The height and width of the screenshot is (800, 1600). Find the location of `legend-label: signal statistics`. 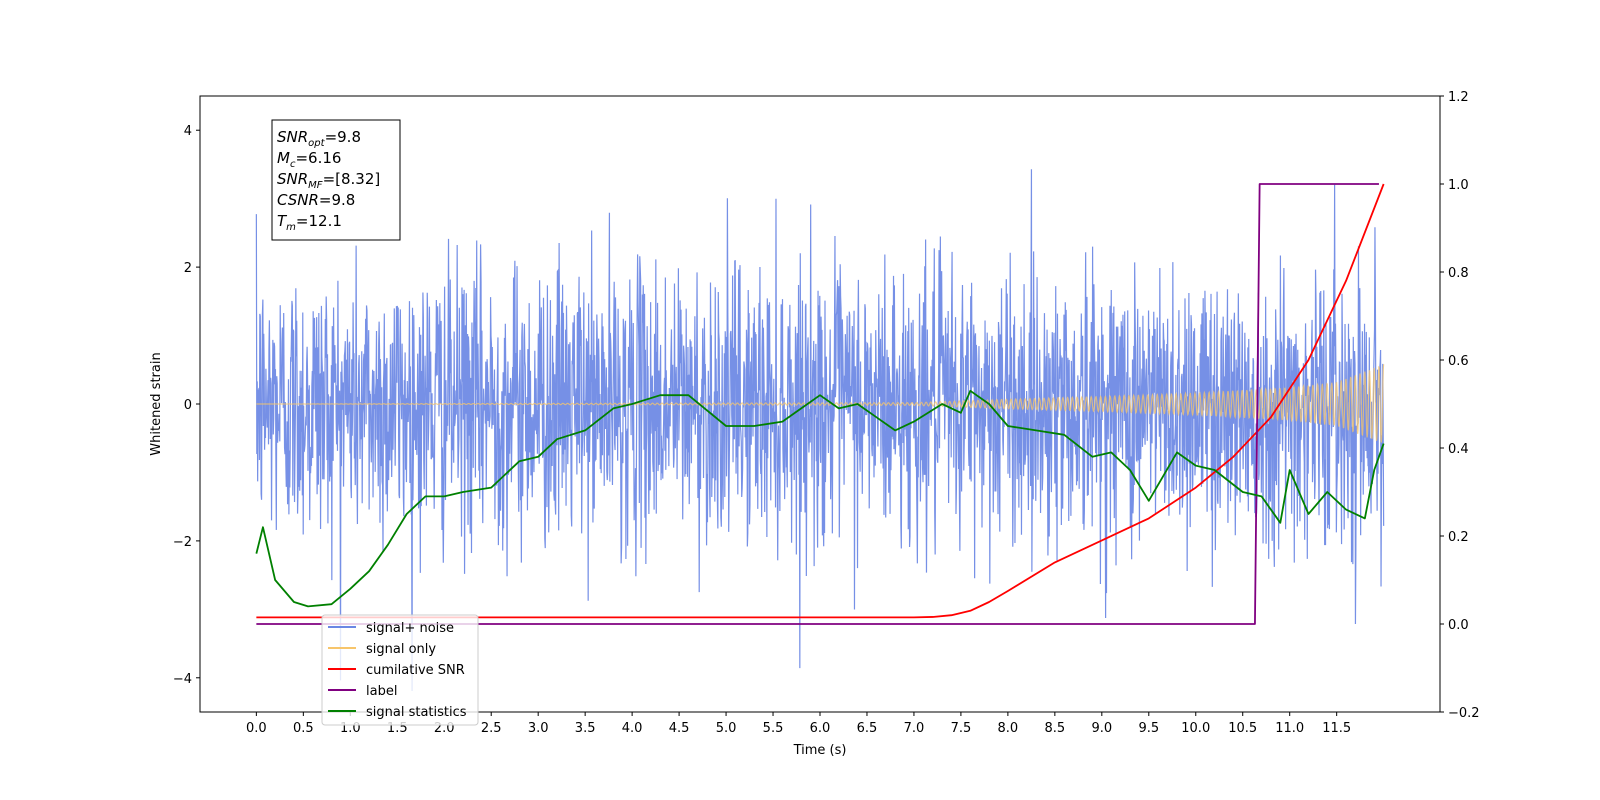

legend-label: signal statistics is located at coordinates (416, 712).